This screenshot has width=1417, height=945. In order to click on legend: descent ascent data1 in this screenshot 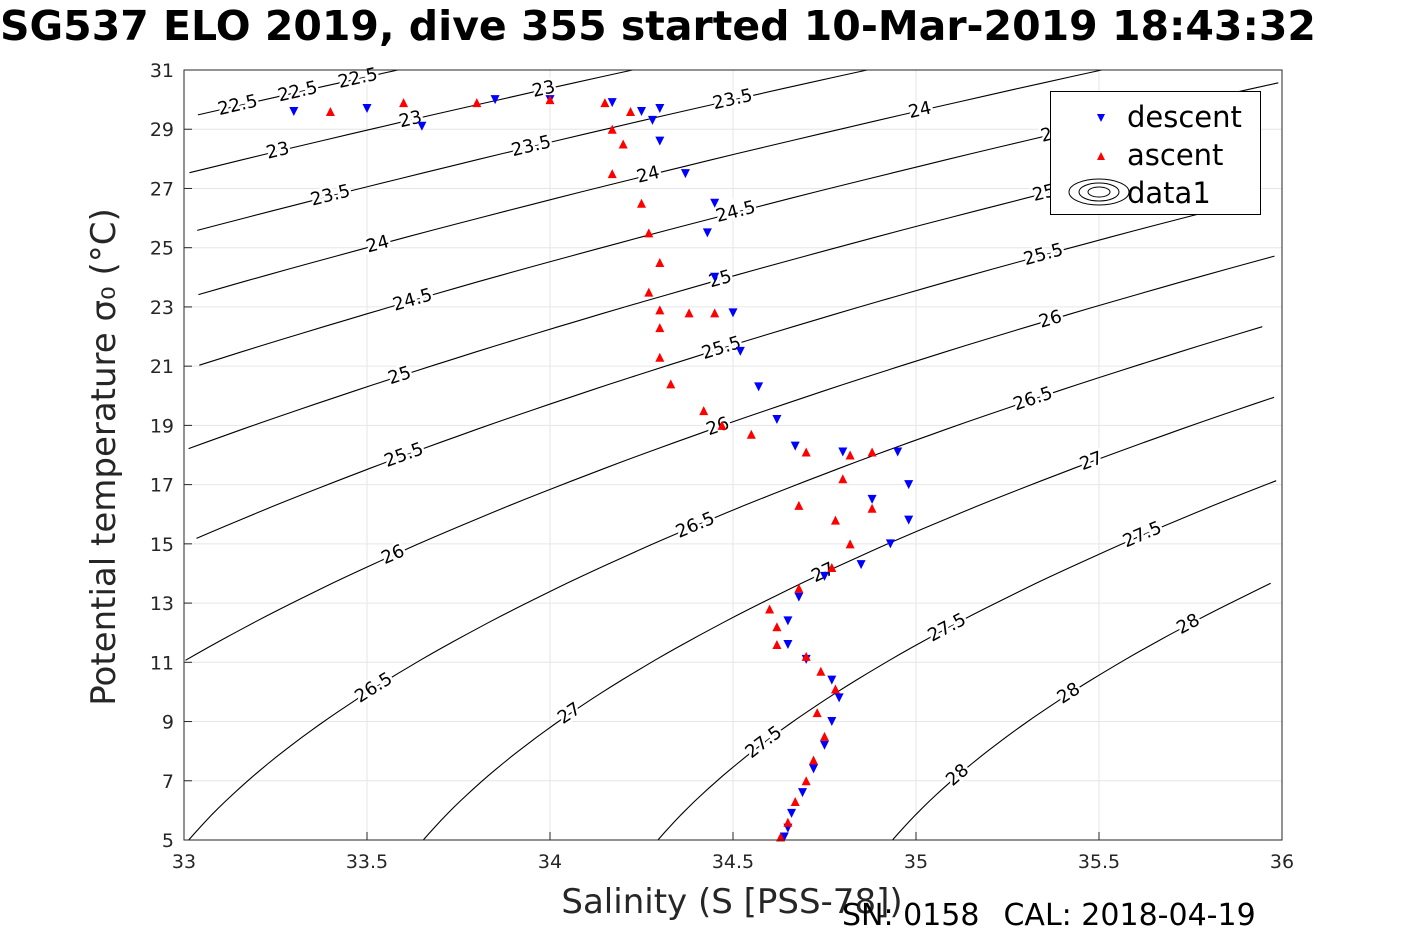, I will do `click(1155, 153)`.